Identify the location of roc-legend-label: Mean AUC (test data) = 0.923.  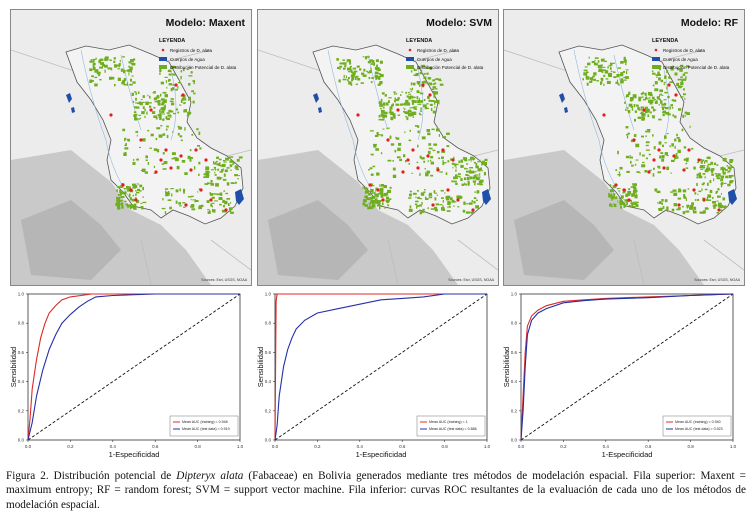
(699, 429).